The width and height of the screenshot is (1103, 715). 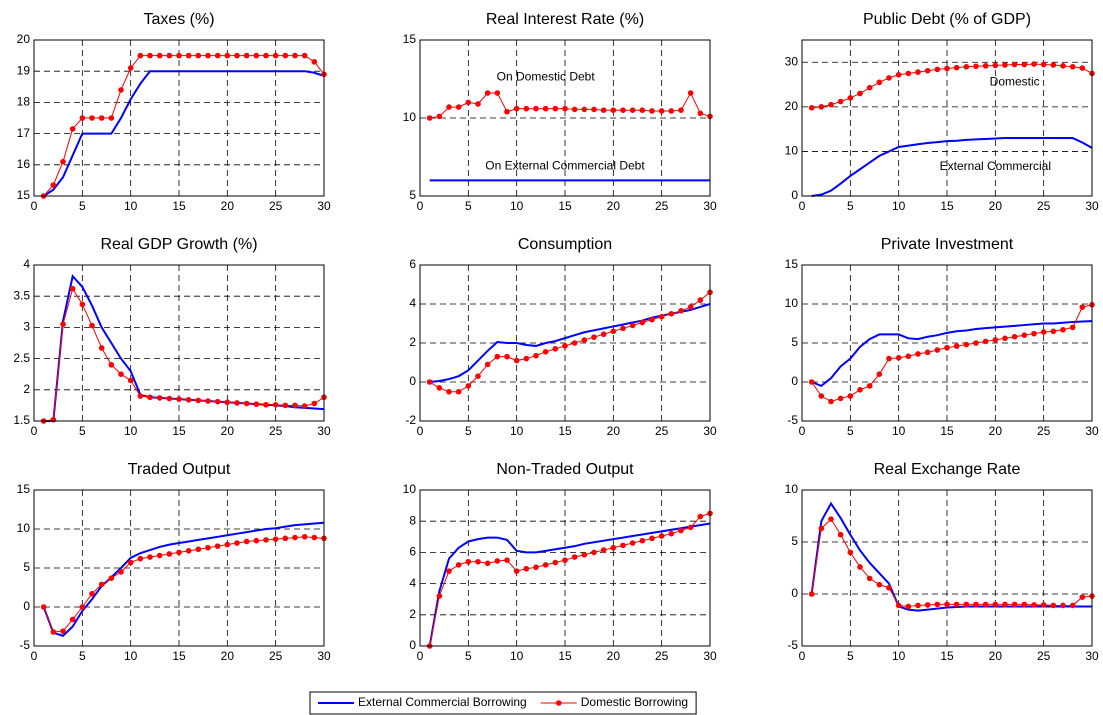 I want to click on chart-title: Traded Output, so click(x=179, y=469).